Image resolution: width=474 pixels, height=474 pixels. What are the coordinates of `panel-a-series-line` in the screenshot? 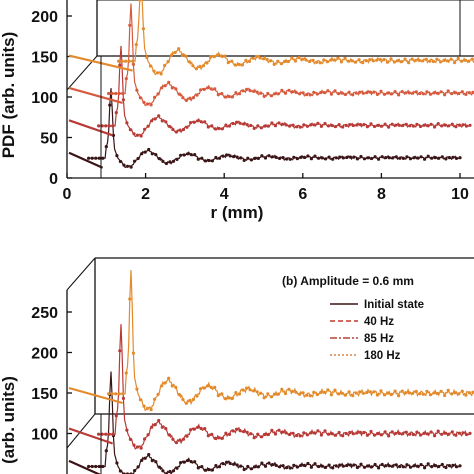 It's located at (296, 38).